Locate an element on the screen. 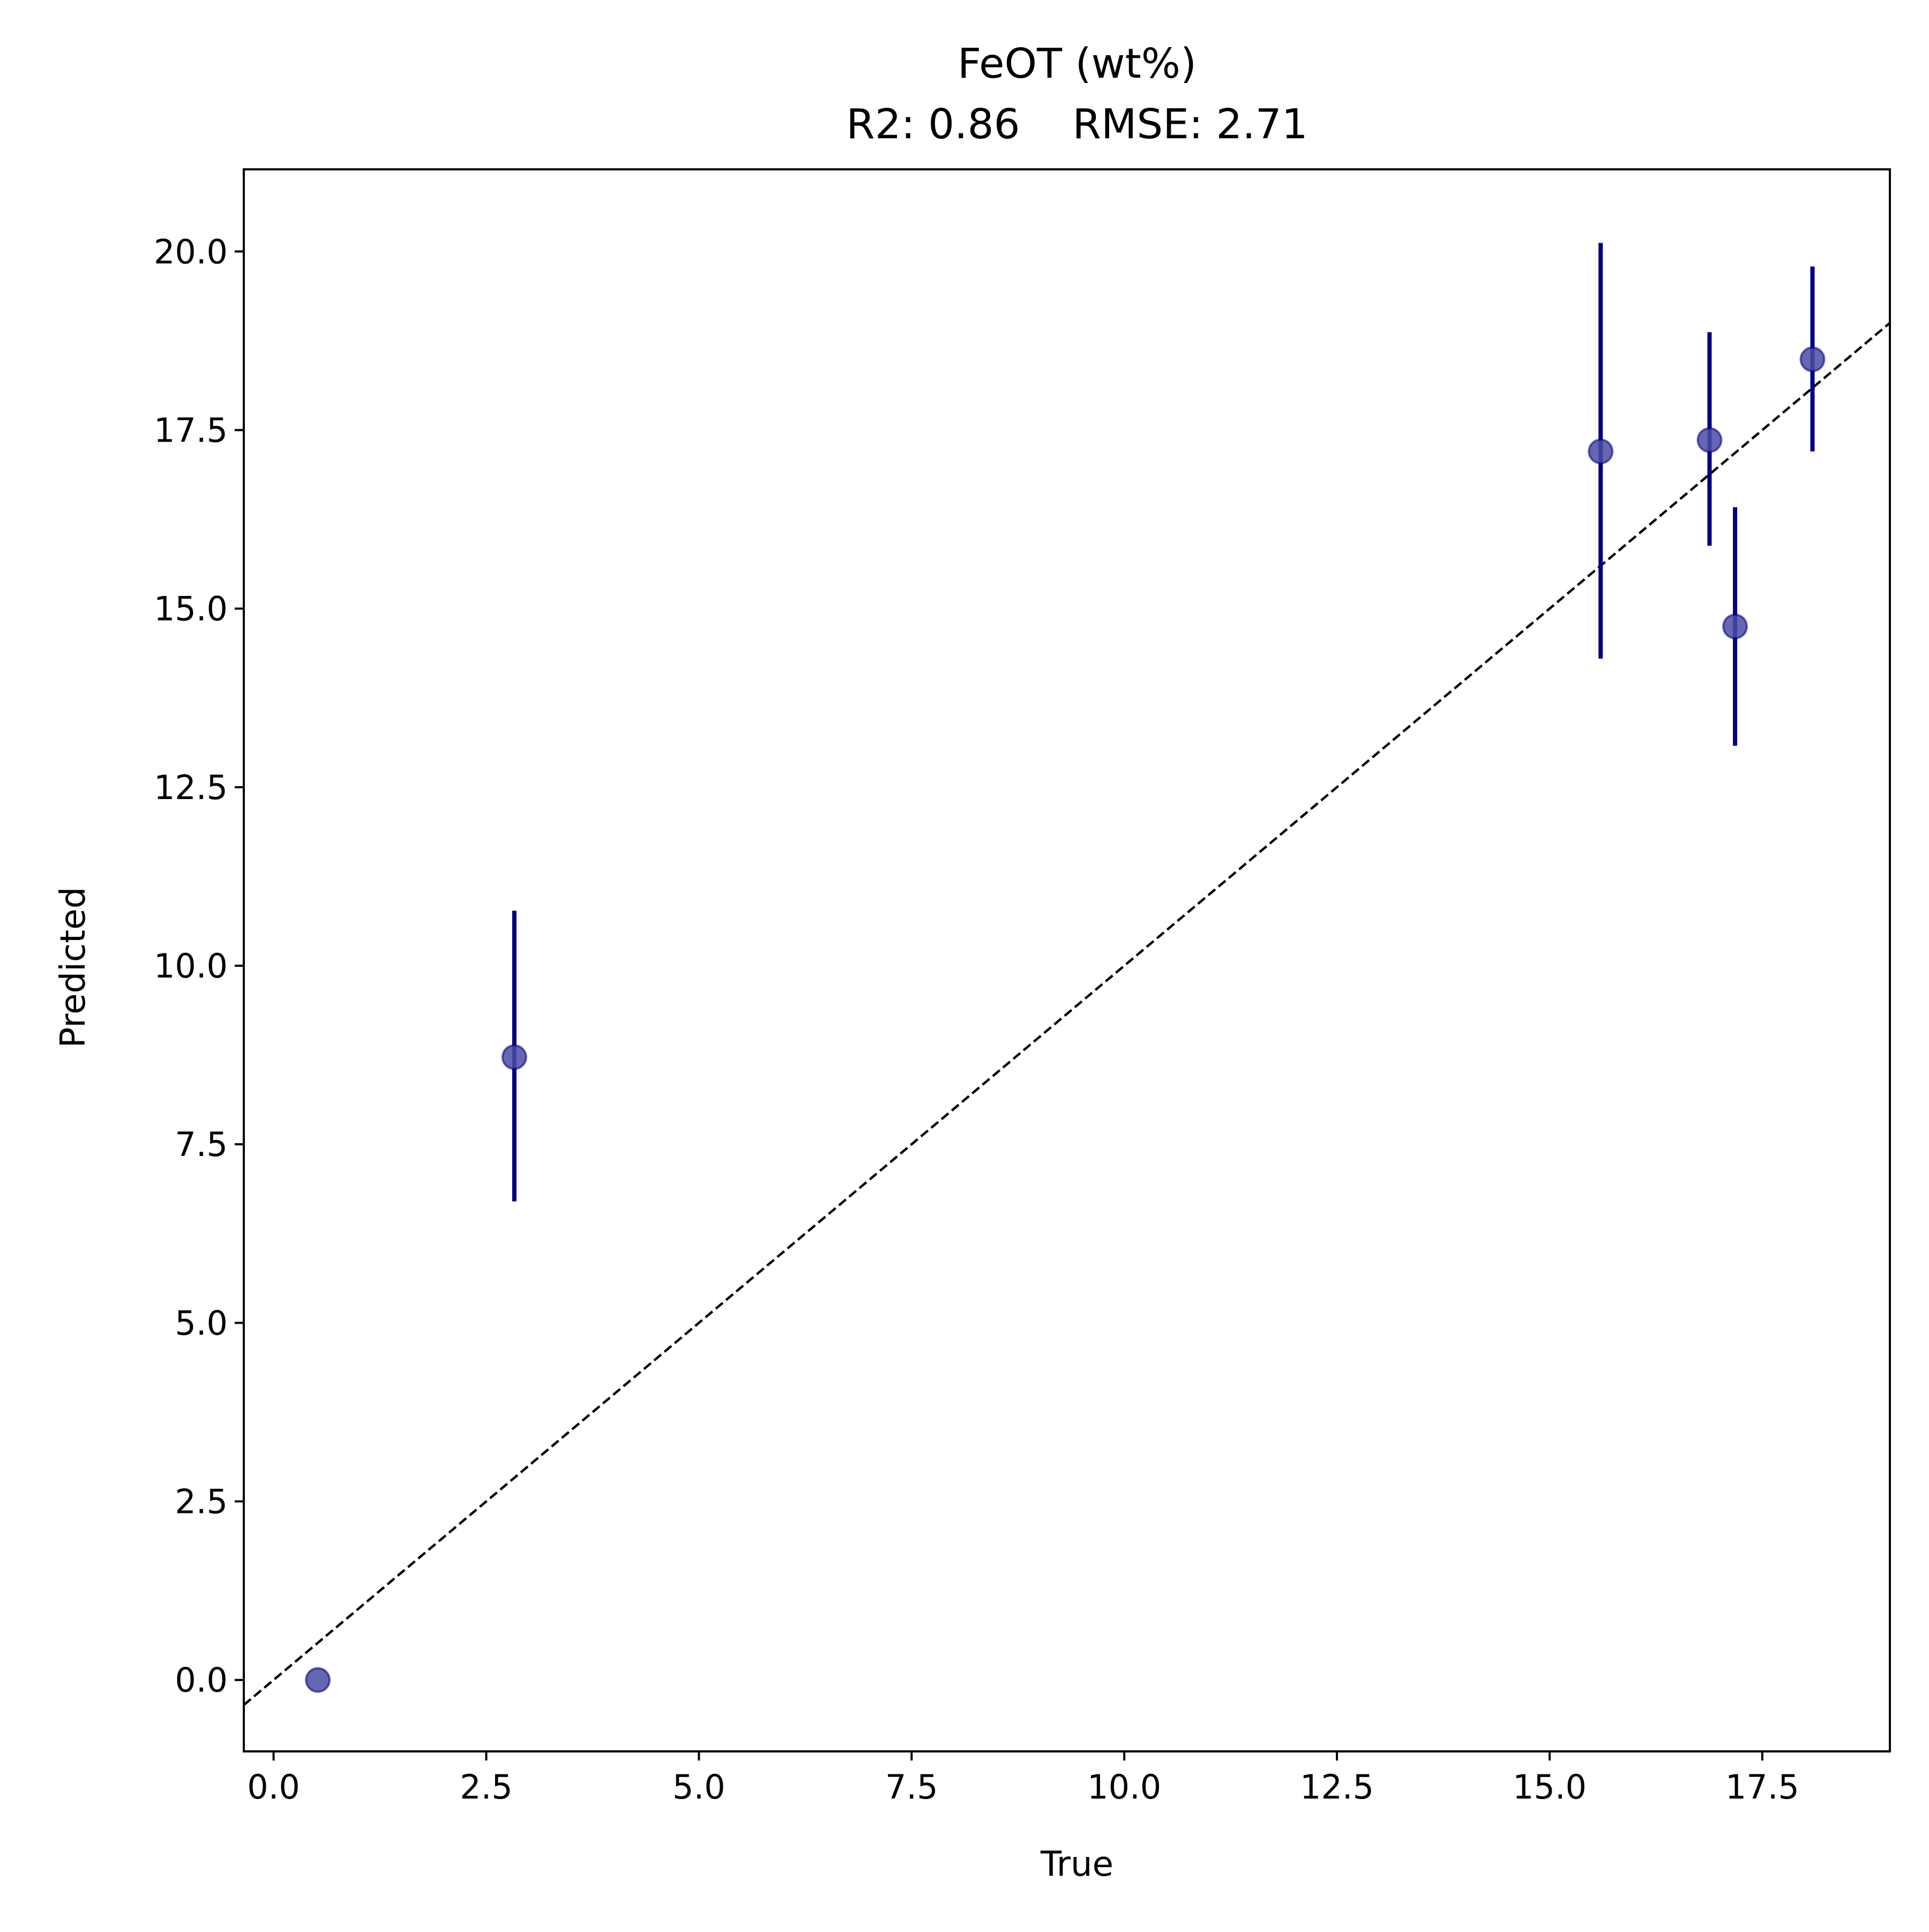 Image resolution: width=1929 pixels, height=1932 pixels. y-tick-label: 7.5 is located at coordinates (201, 1144).